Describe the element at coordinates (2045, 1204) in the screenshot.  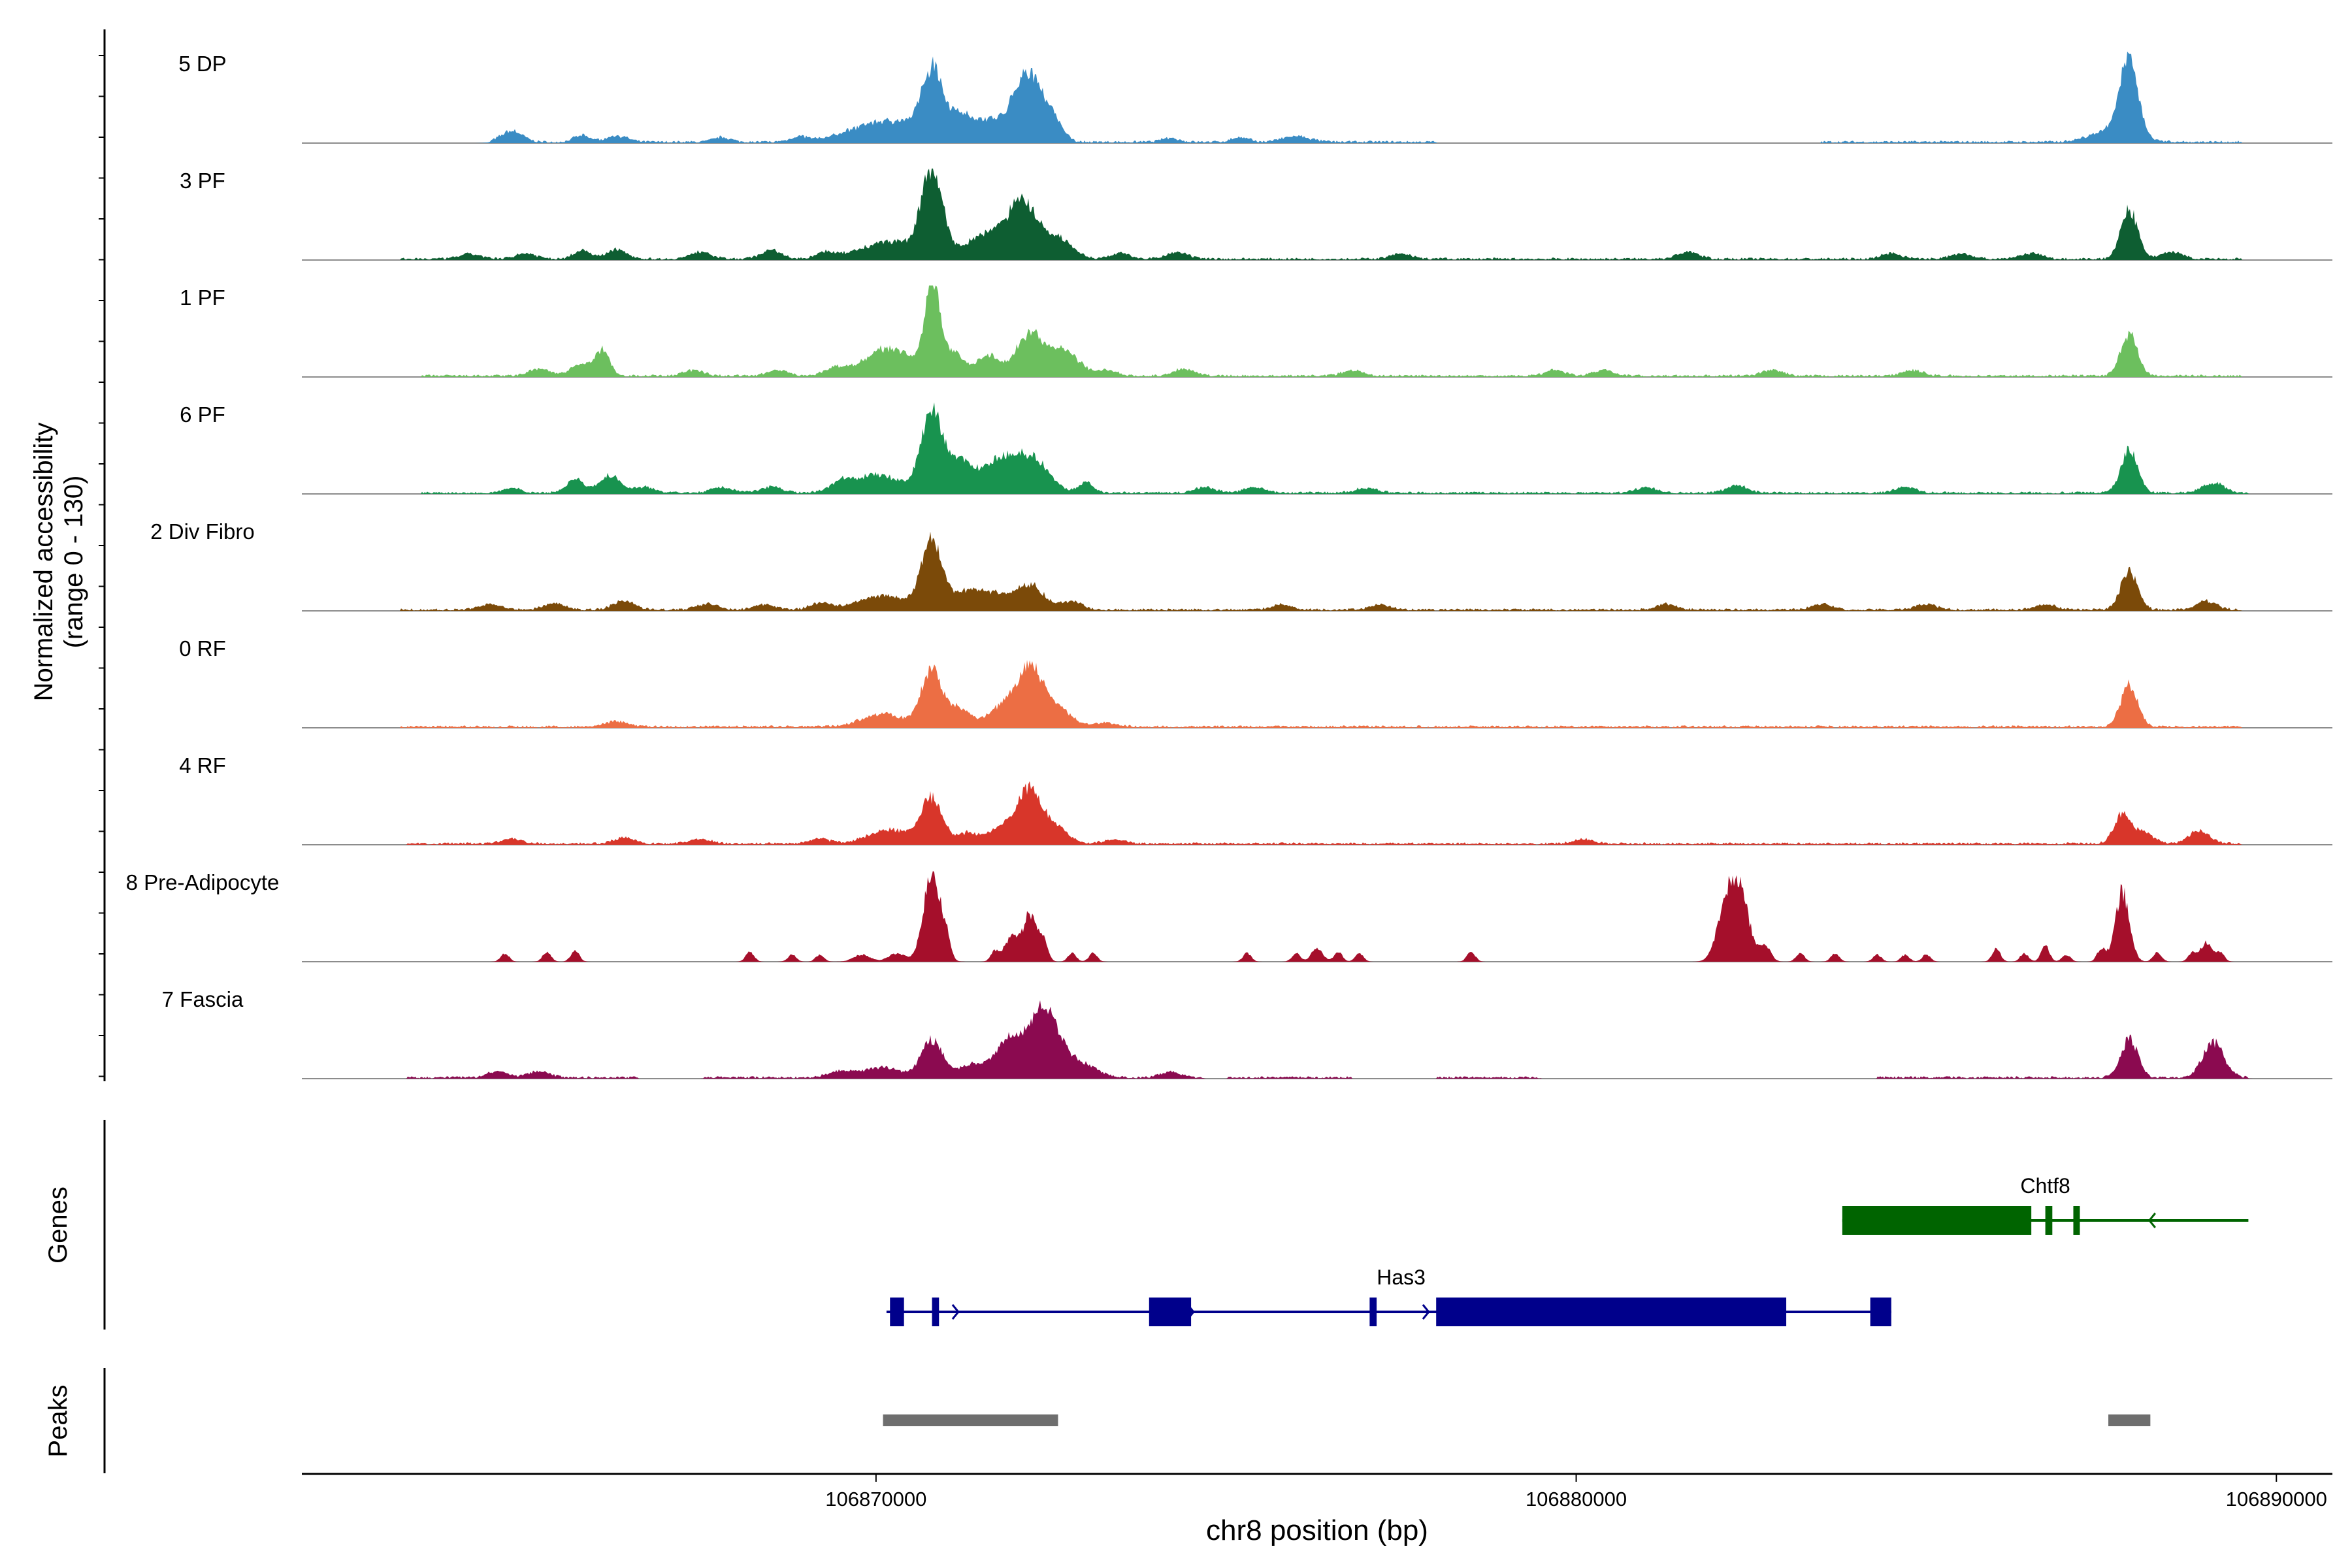
I see `gene-chtf8: Chtf8` at that location.